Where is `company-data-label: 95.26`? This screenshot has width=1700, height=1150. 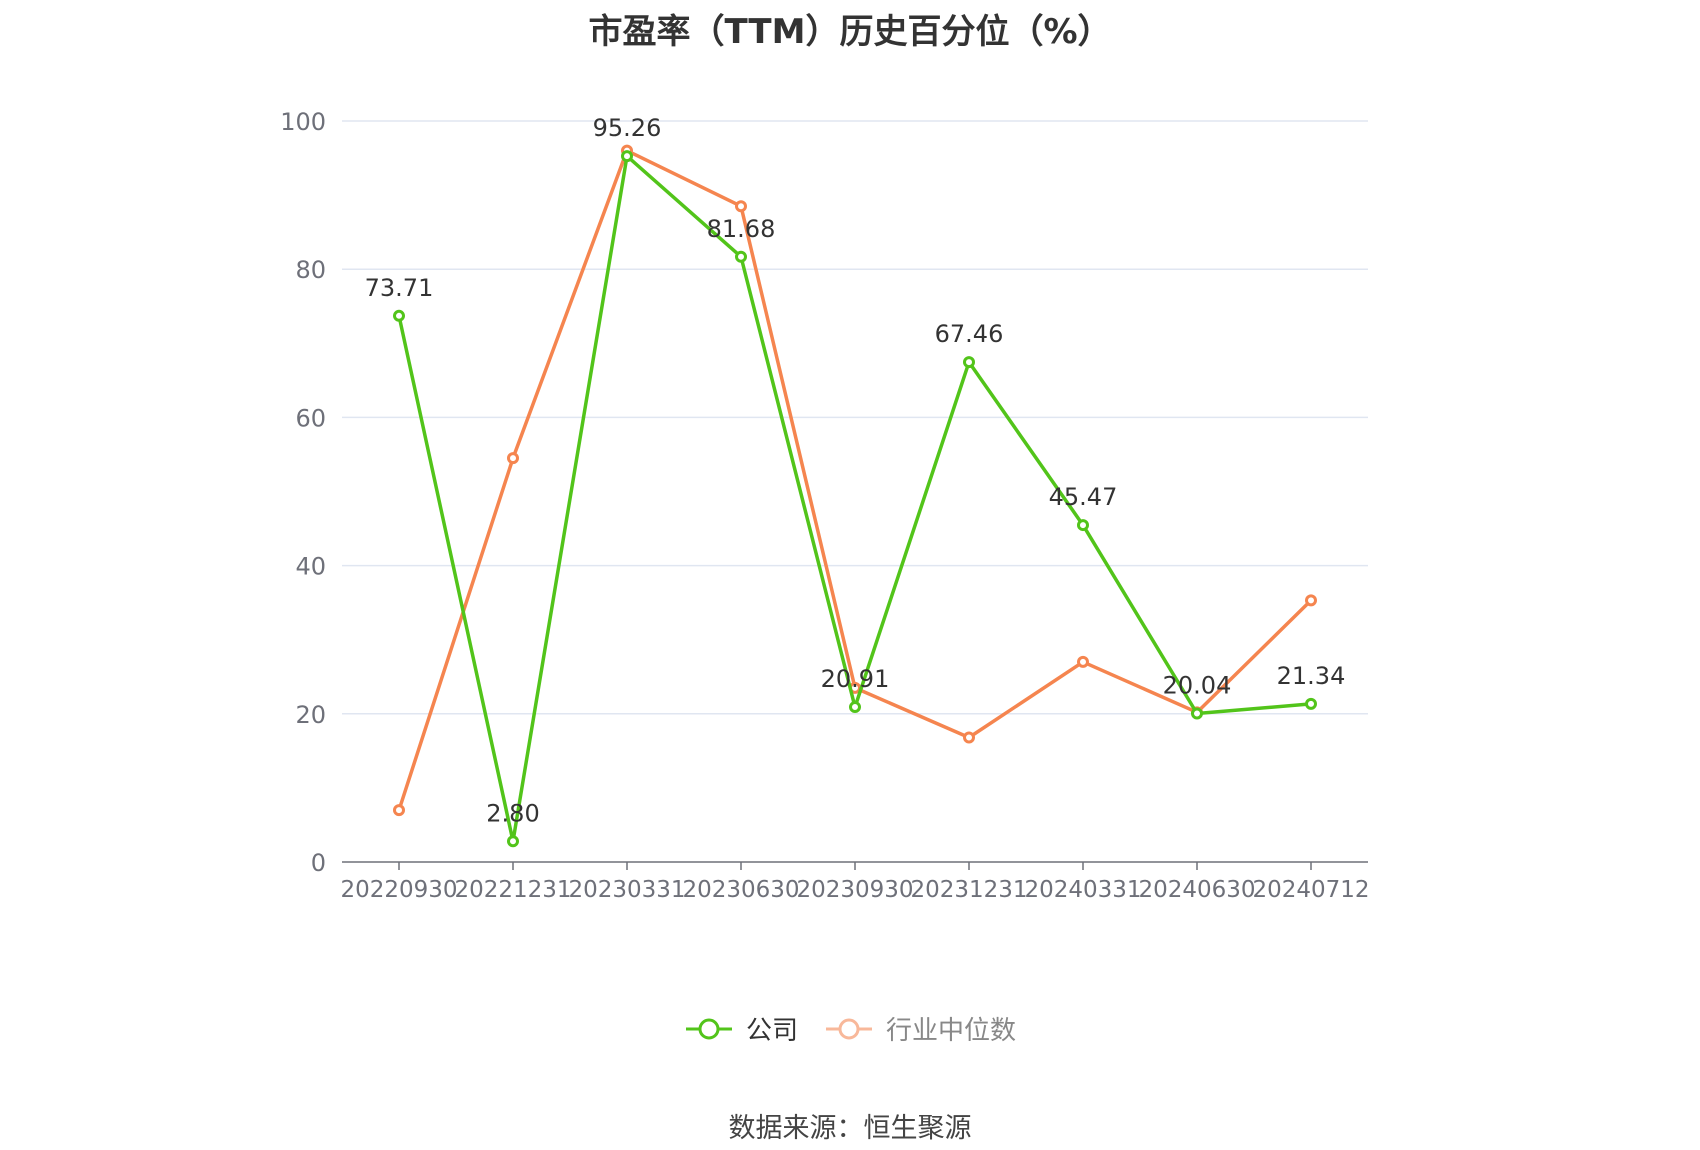 company-data-label: 95.26 is located at coordinates (627, 128).